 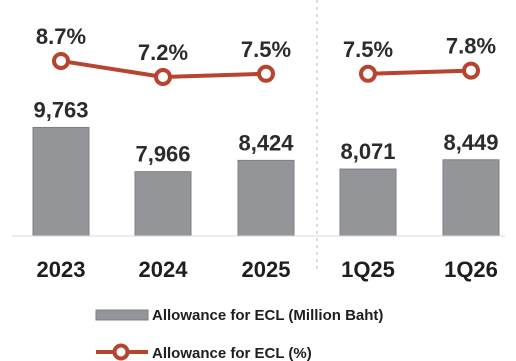 What do you see at coordinates (267, 315) in the screenshot?
I see `legend-bar-label: Allowance for ECL (Million Baht)` at bounding box center [267, 315].